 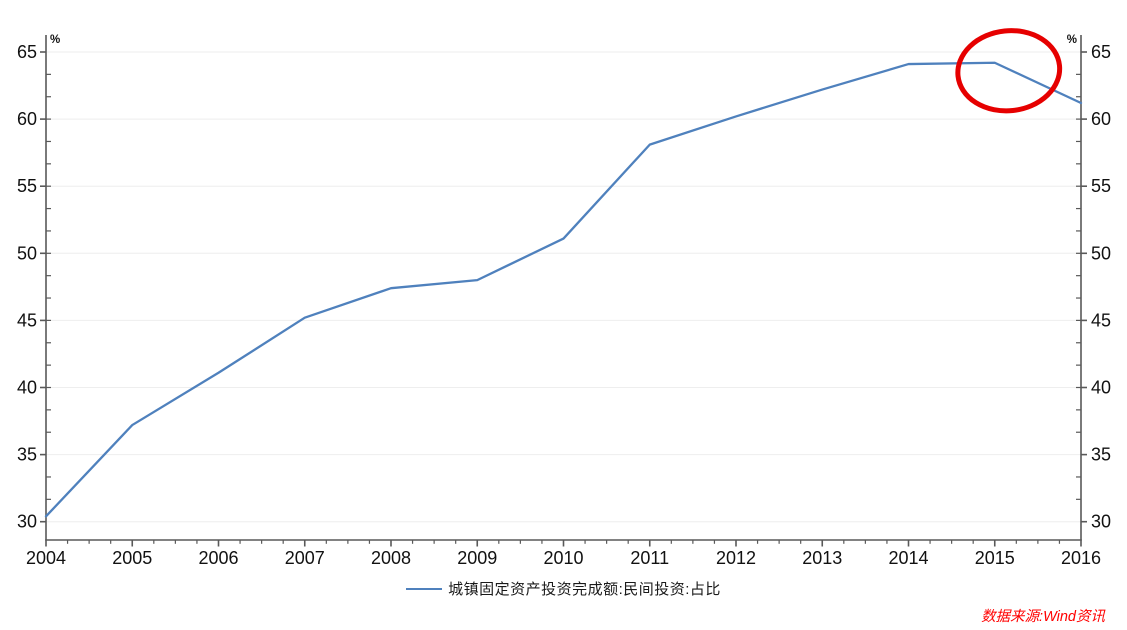 I want to click on x-tick-label: 2007, so click(x=305, y=558).